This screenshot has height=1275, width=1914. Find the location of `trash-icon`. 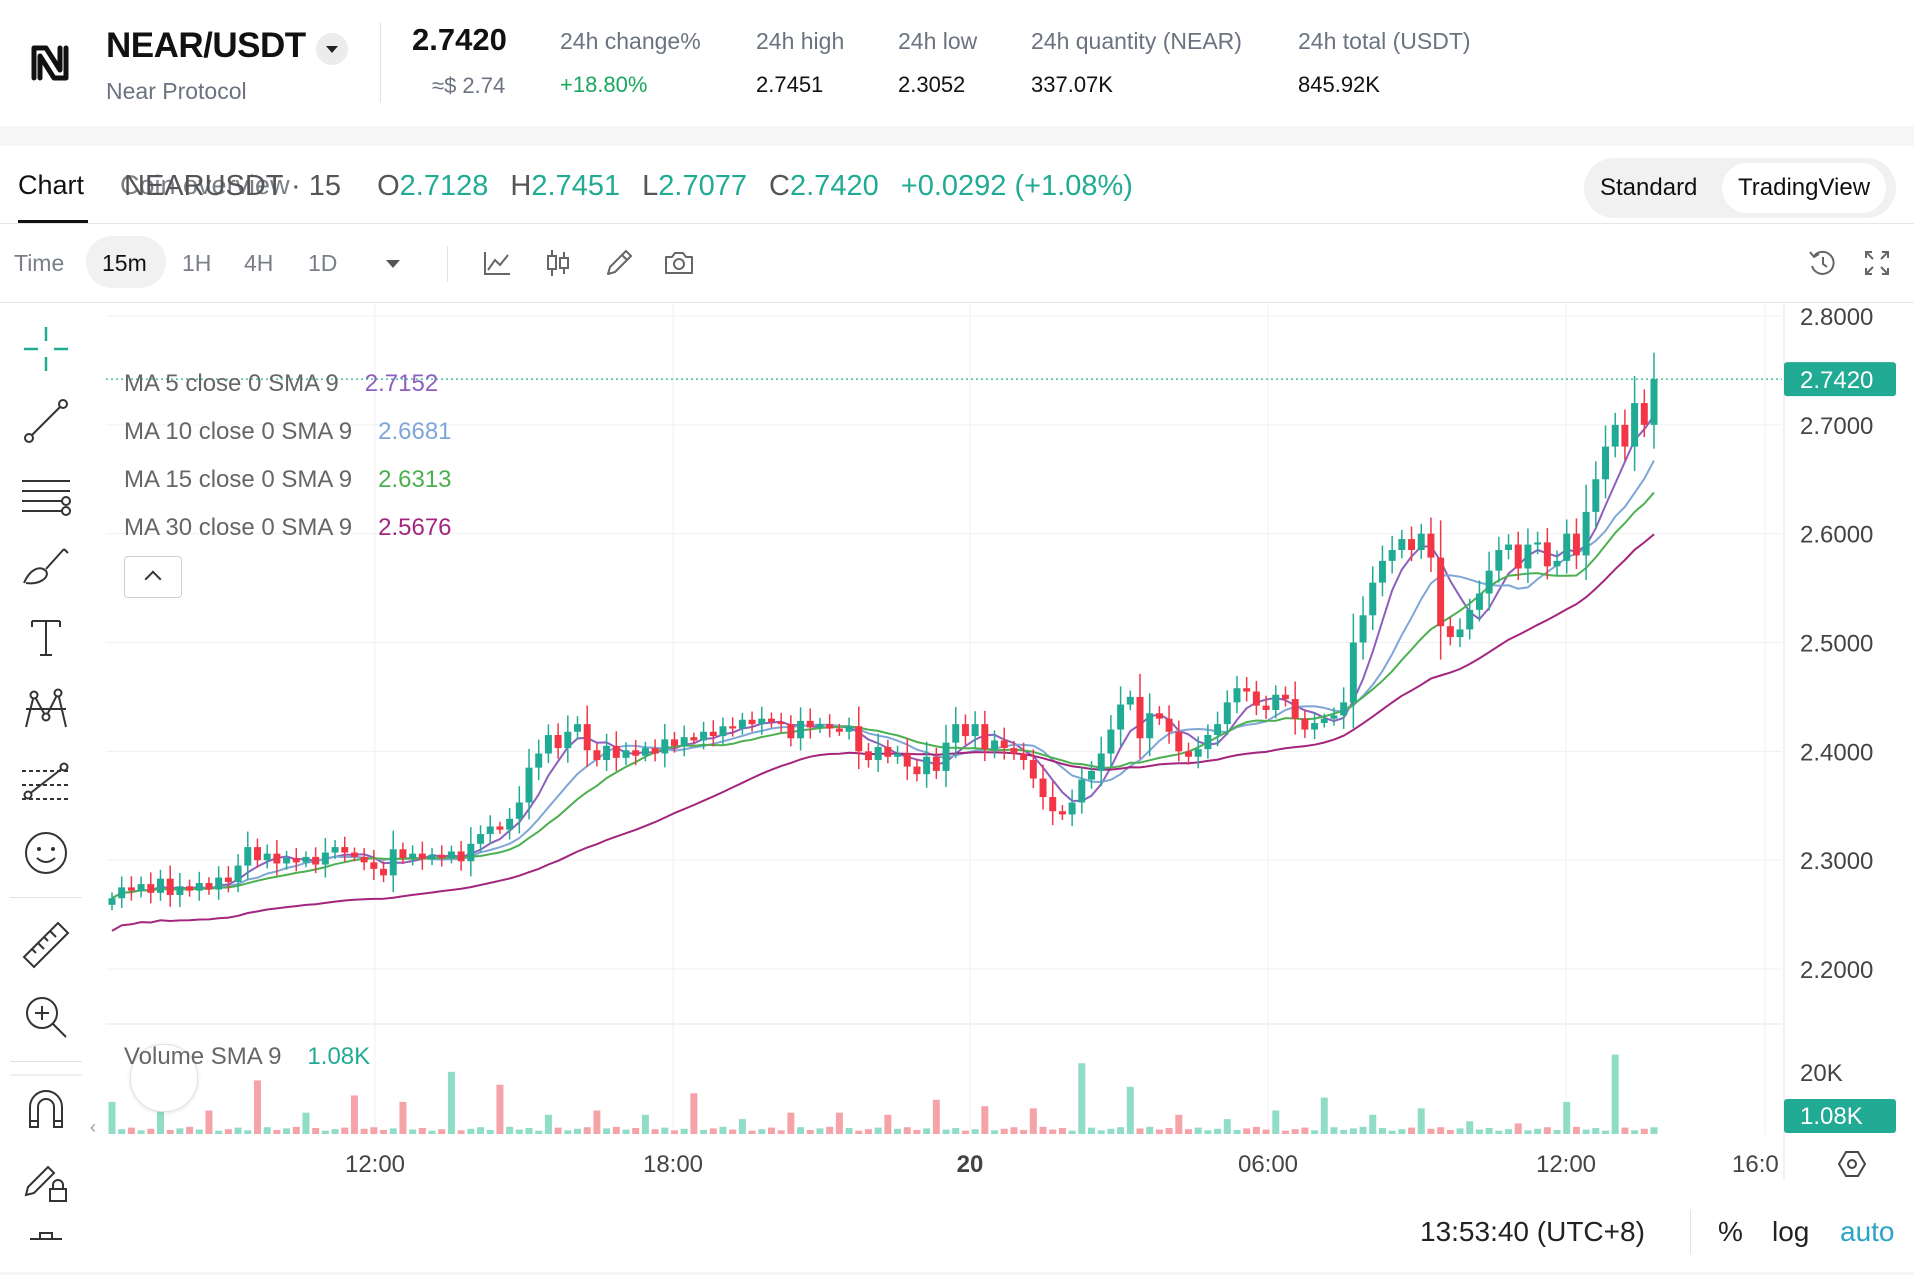

trash-icon is located at coordinates (46, 1249).